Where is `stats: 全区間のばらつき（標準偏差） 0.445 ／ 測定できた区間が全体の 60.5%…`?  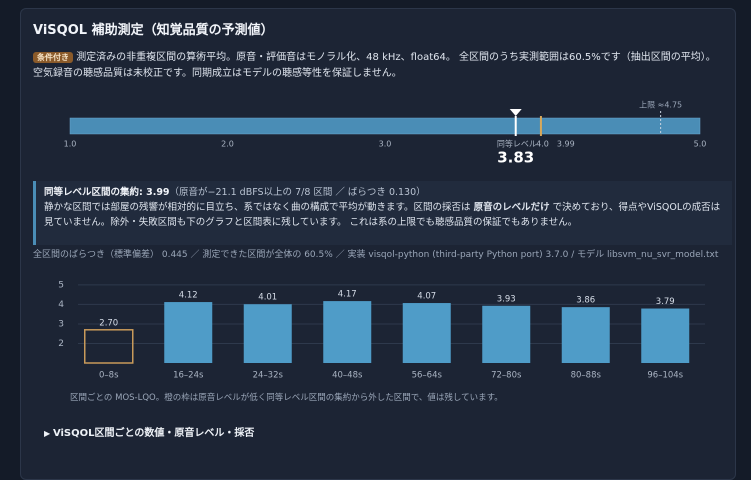 stats: 全区間のばらつき（標準偏差） 0.445 ／ 測定できた区間が全体の 60.5%… is located at coordinates (376, 255).